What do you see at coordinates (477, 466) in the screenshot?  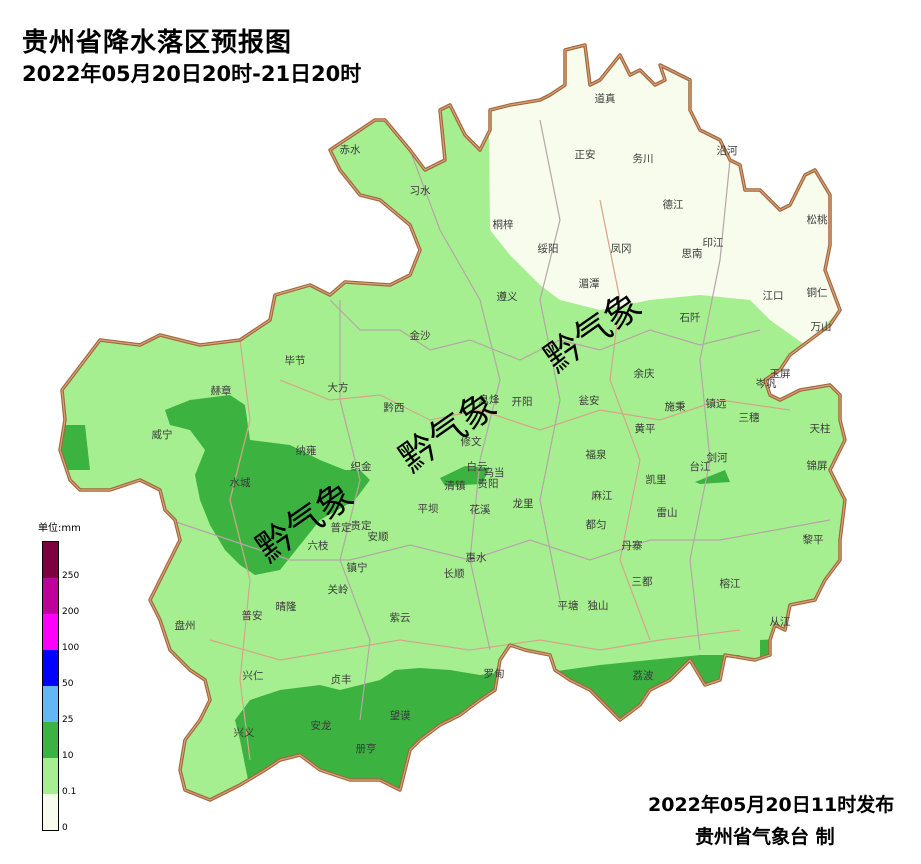 I see `county-label: 白云` at bounding box center [477, 466].